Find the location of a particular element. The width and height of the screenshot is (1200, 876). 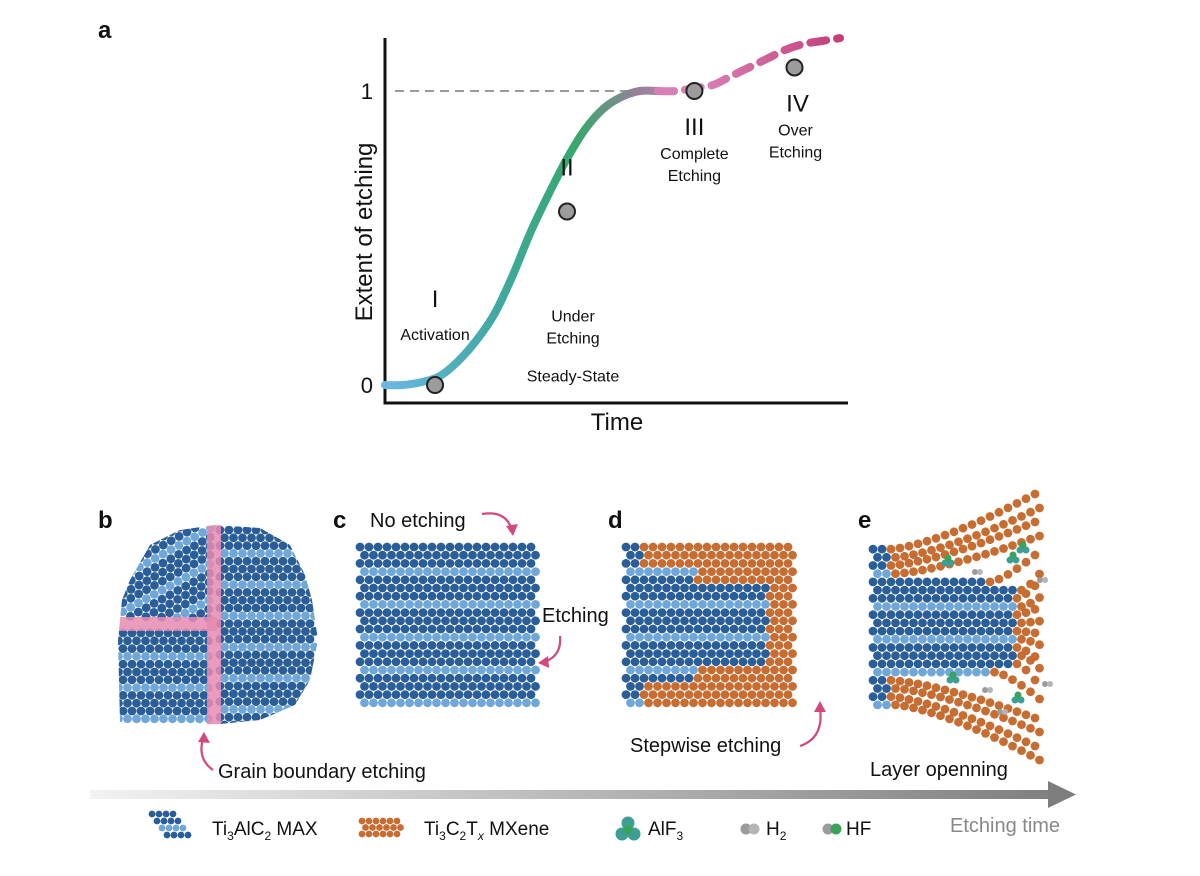

stage-point is located at coordinates (435, 385).